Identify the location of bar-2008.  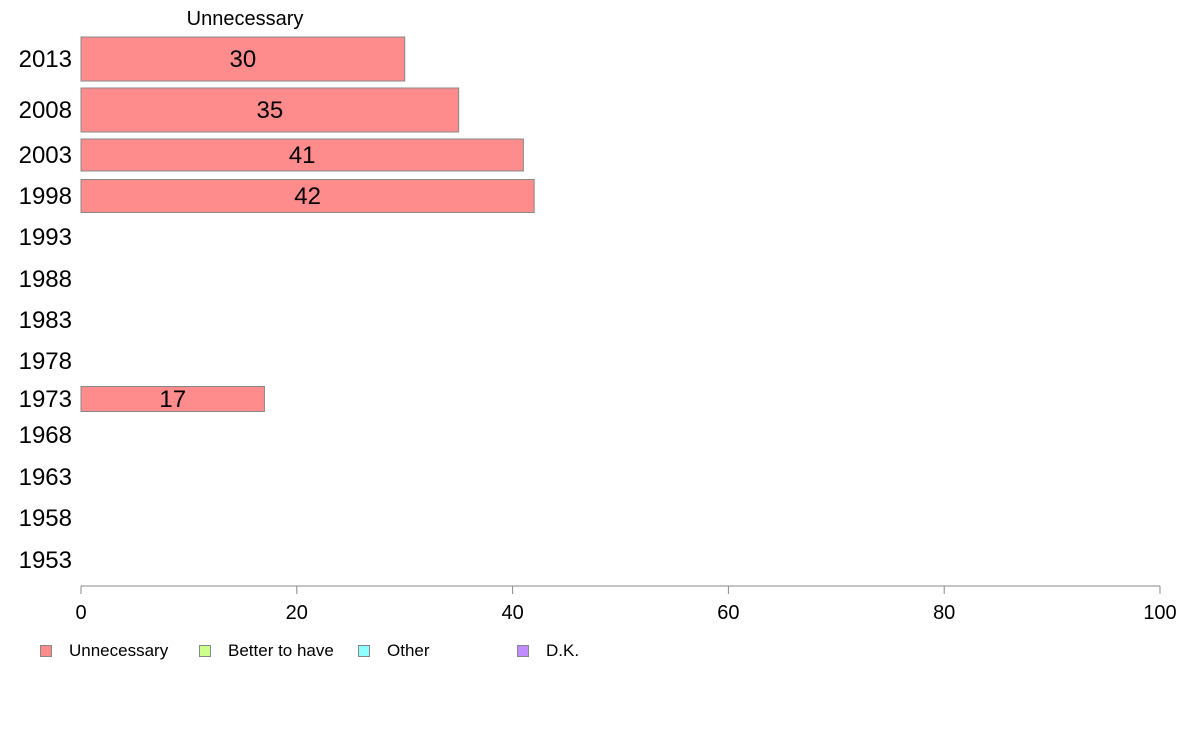
(270, 110).